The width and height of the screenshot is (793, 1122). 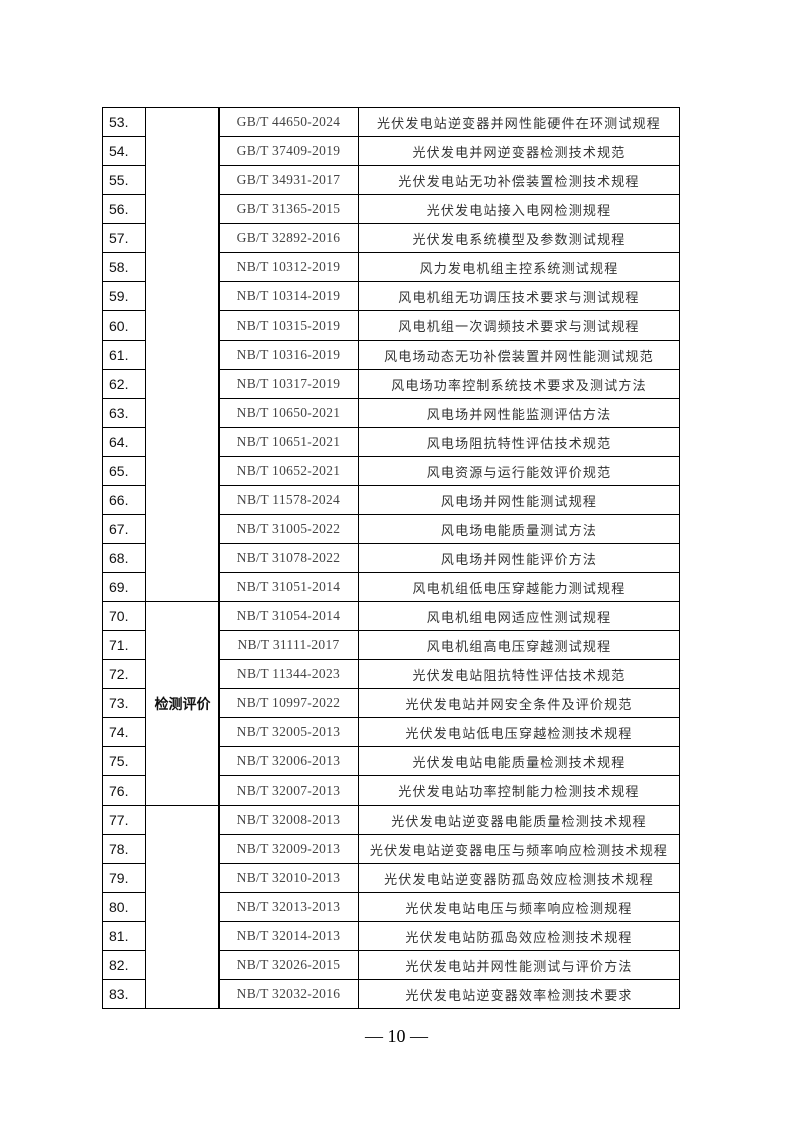 What do you see at coordinates (124, 965) in the screenshot?
I see `row-number: 82.` at bounding box center [124, 965].